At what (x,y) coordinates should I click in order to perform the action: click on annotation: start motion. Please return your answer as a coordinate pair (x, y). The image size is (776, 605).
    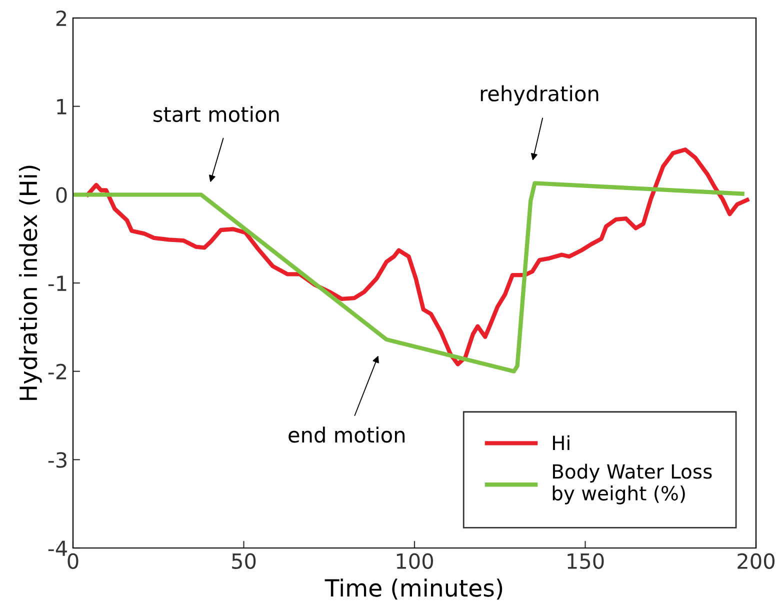
    Looking at the image, I should click on (216, 114).